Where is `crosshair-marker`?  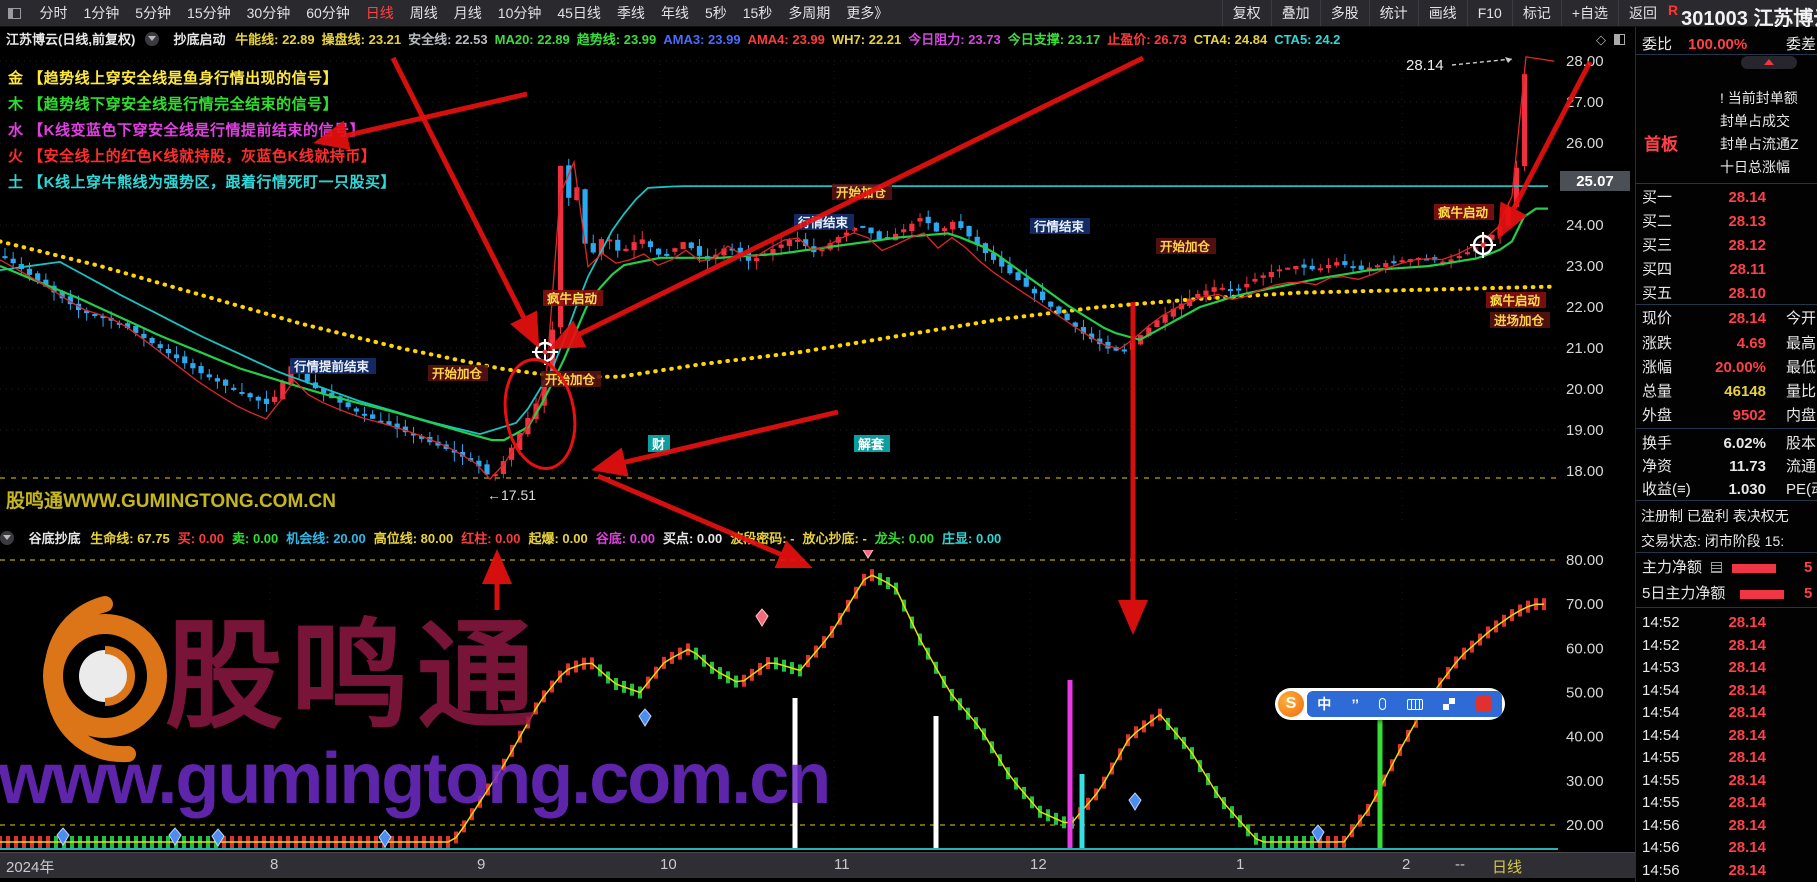 crosshair-marker is located at coordinates (1483, 245).